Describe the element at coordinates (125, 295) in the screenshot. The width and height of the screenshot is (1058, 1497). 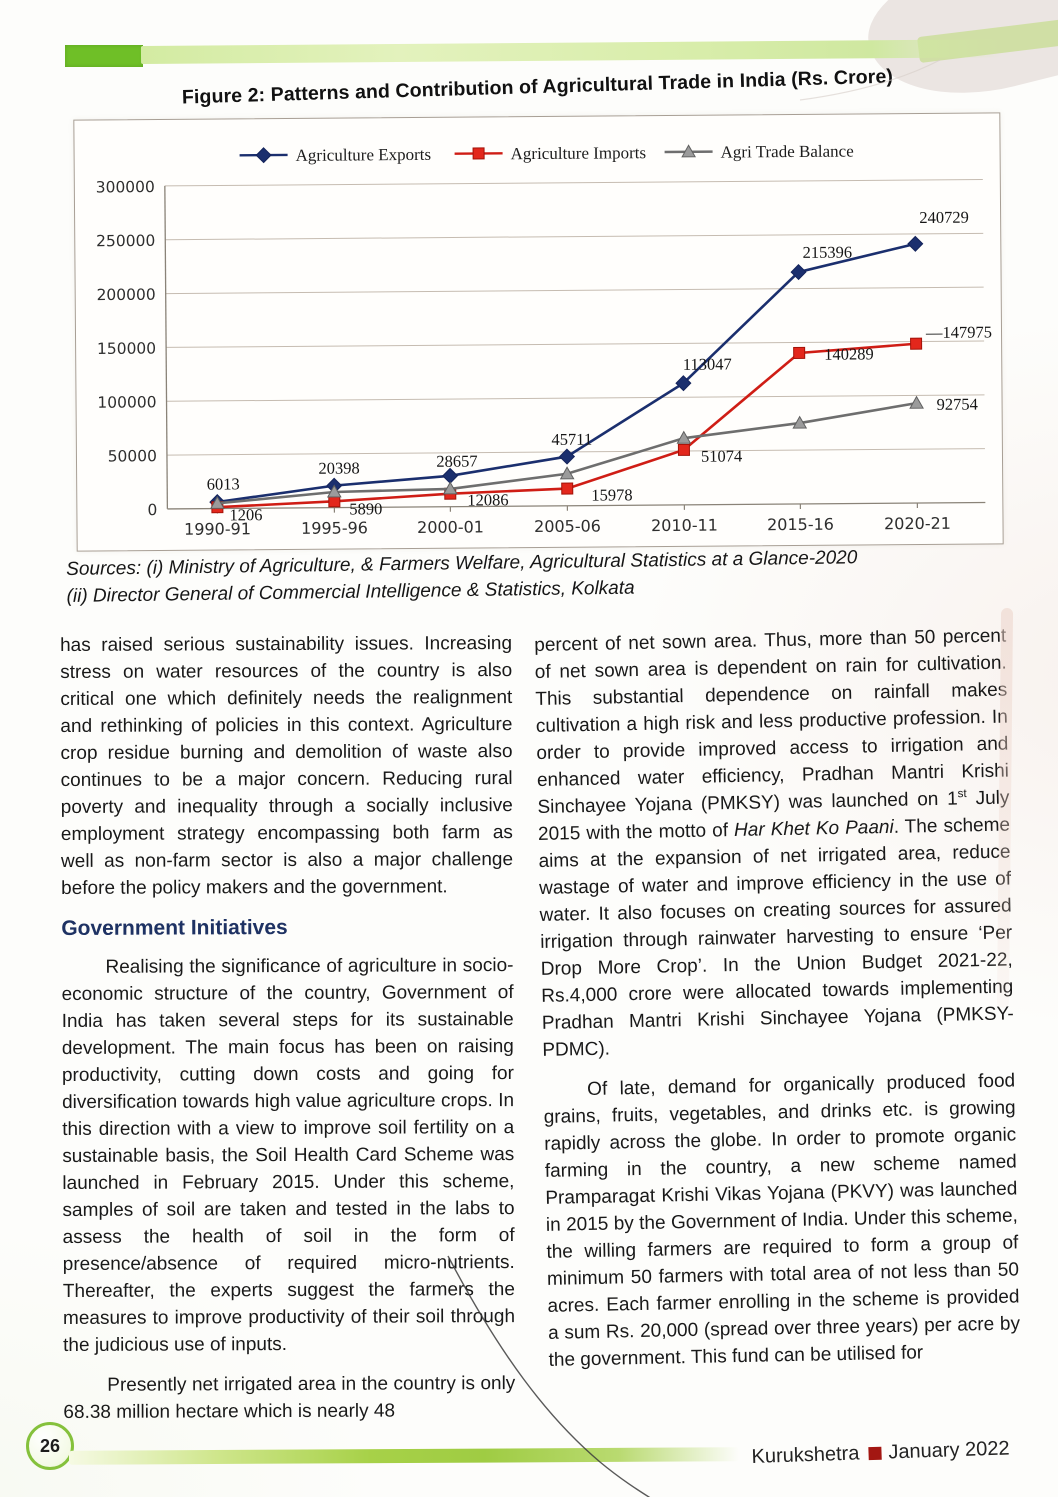
I see `y-axis-tick-label: 200000` at that location.